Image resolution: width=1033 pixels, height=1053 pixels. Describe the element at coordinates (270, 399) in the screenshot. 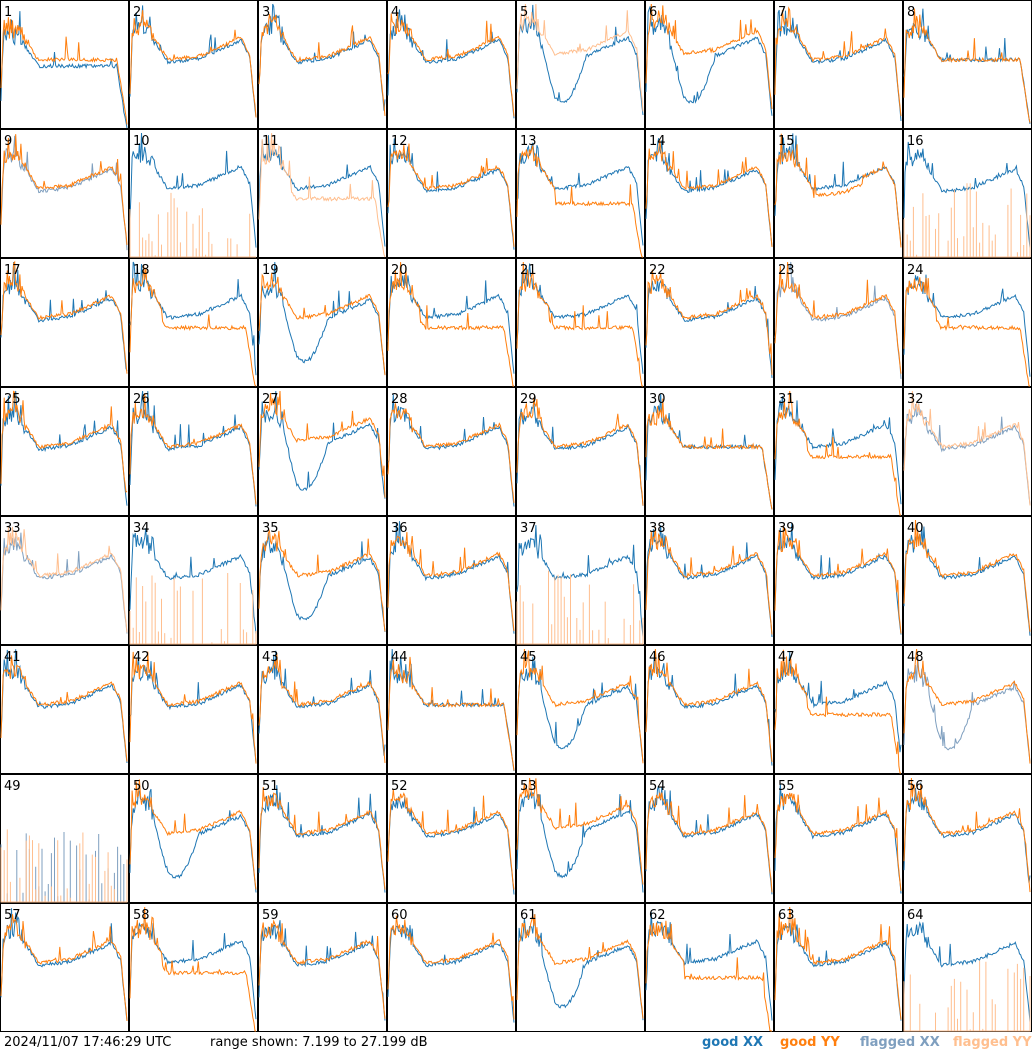

I see `panel-label: 27` at that location.